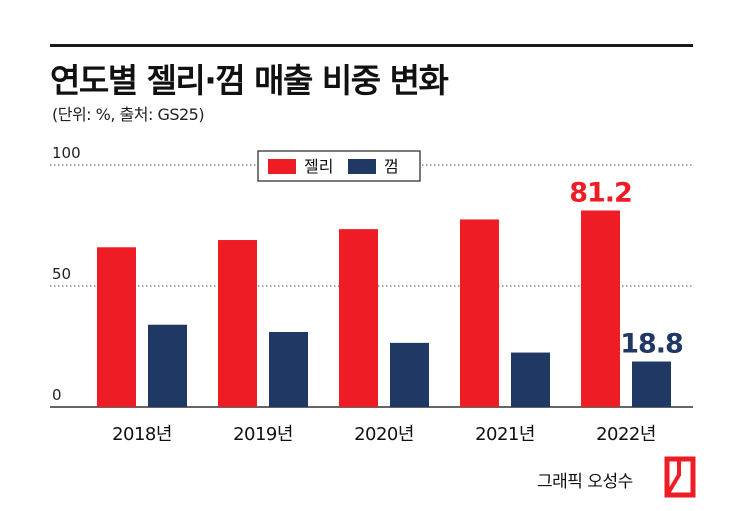 The height and width of the screenshot is (511, 745). I want to click on y-tick-label: 50, so click(61, 274).